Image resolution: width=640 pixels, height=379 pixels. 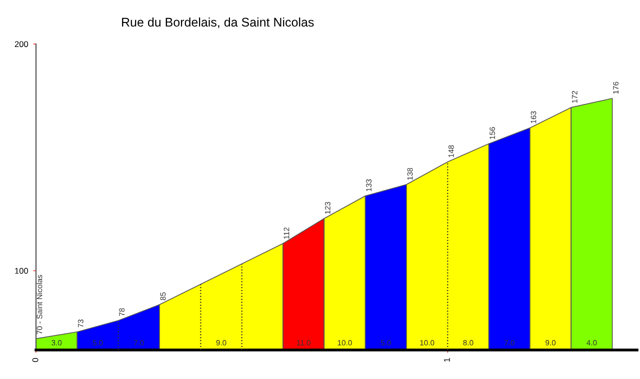 What do you see at coordinates (35, 360) in the screenshot?
I see `x-tick-label: 0` at bounding box center [35, 360].